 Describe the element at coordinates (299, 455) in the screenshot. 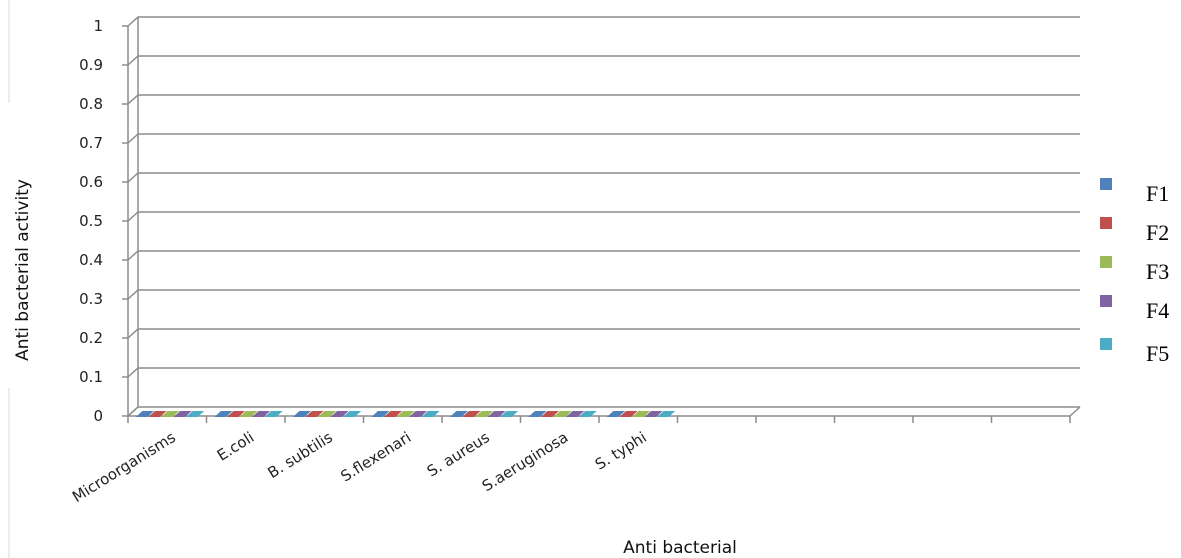

I see `category-label: B. subtilis` at that location.